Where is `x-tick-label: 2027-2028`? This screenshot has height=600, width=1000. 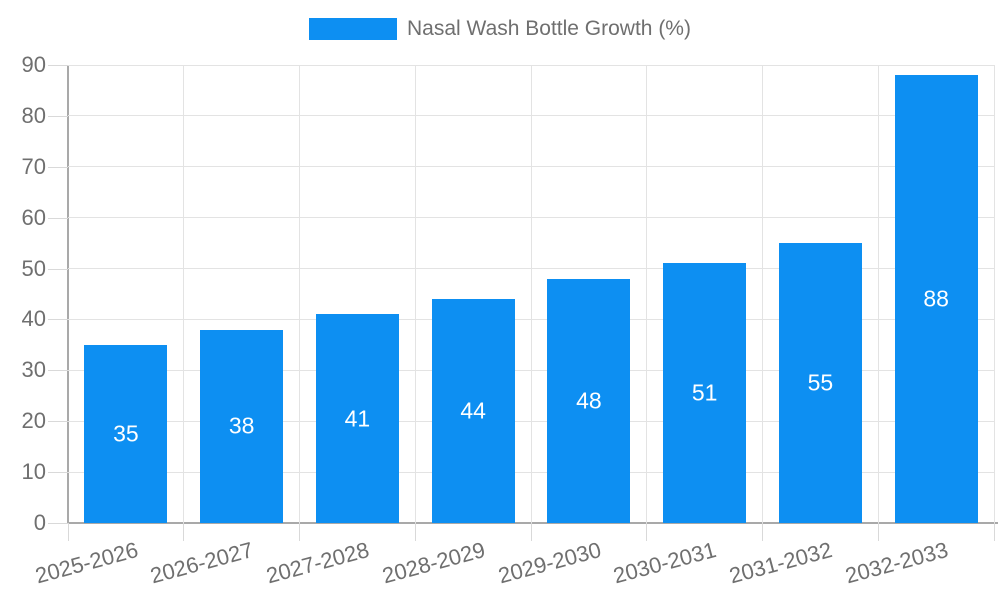
x-tick-label: 2027-2028 is located at coordinates (317, 563).